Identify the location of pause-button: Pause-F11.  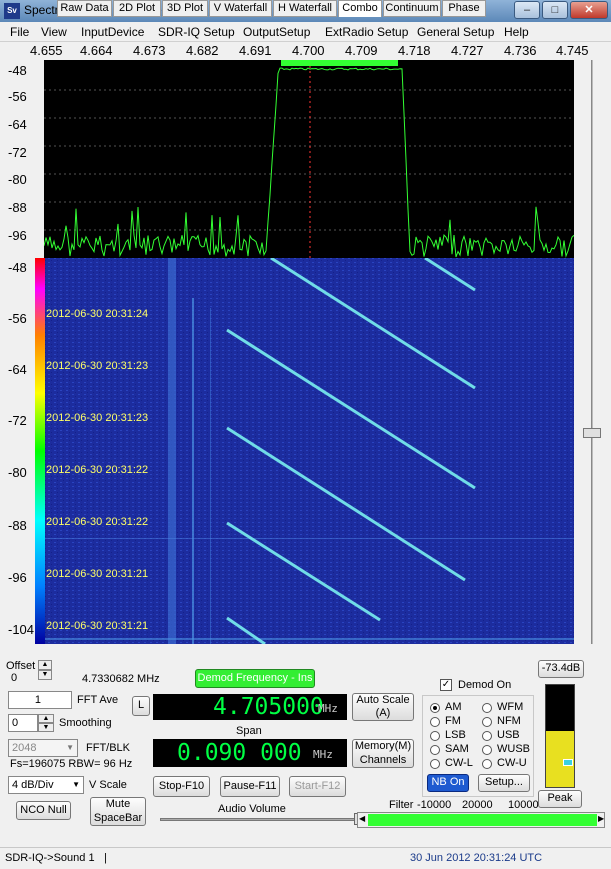
(250, 786).